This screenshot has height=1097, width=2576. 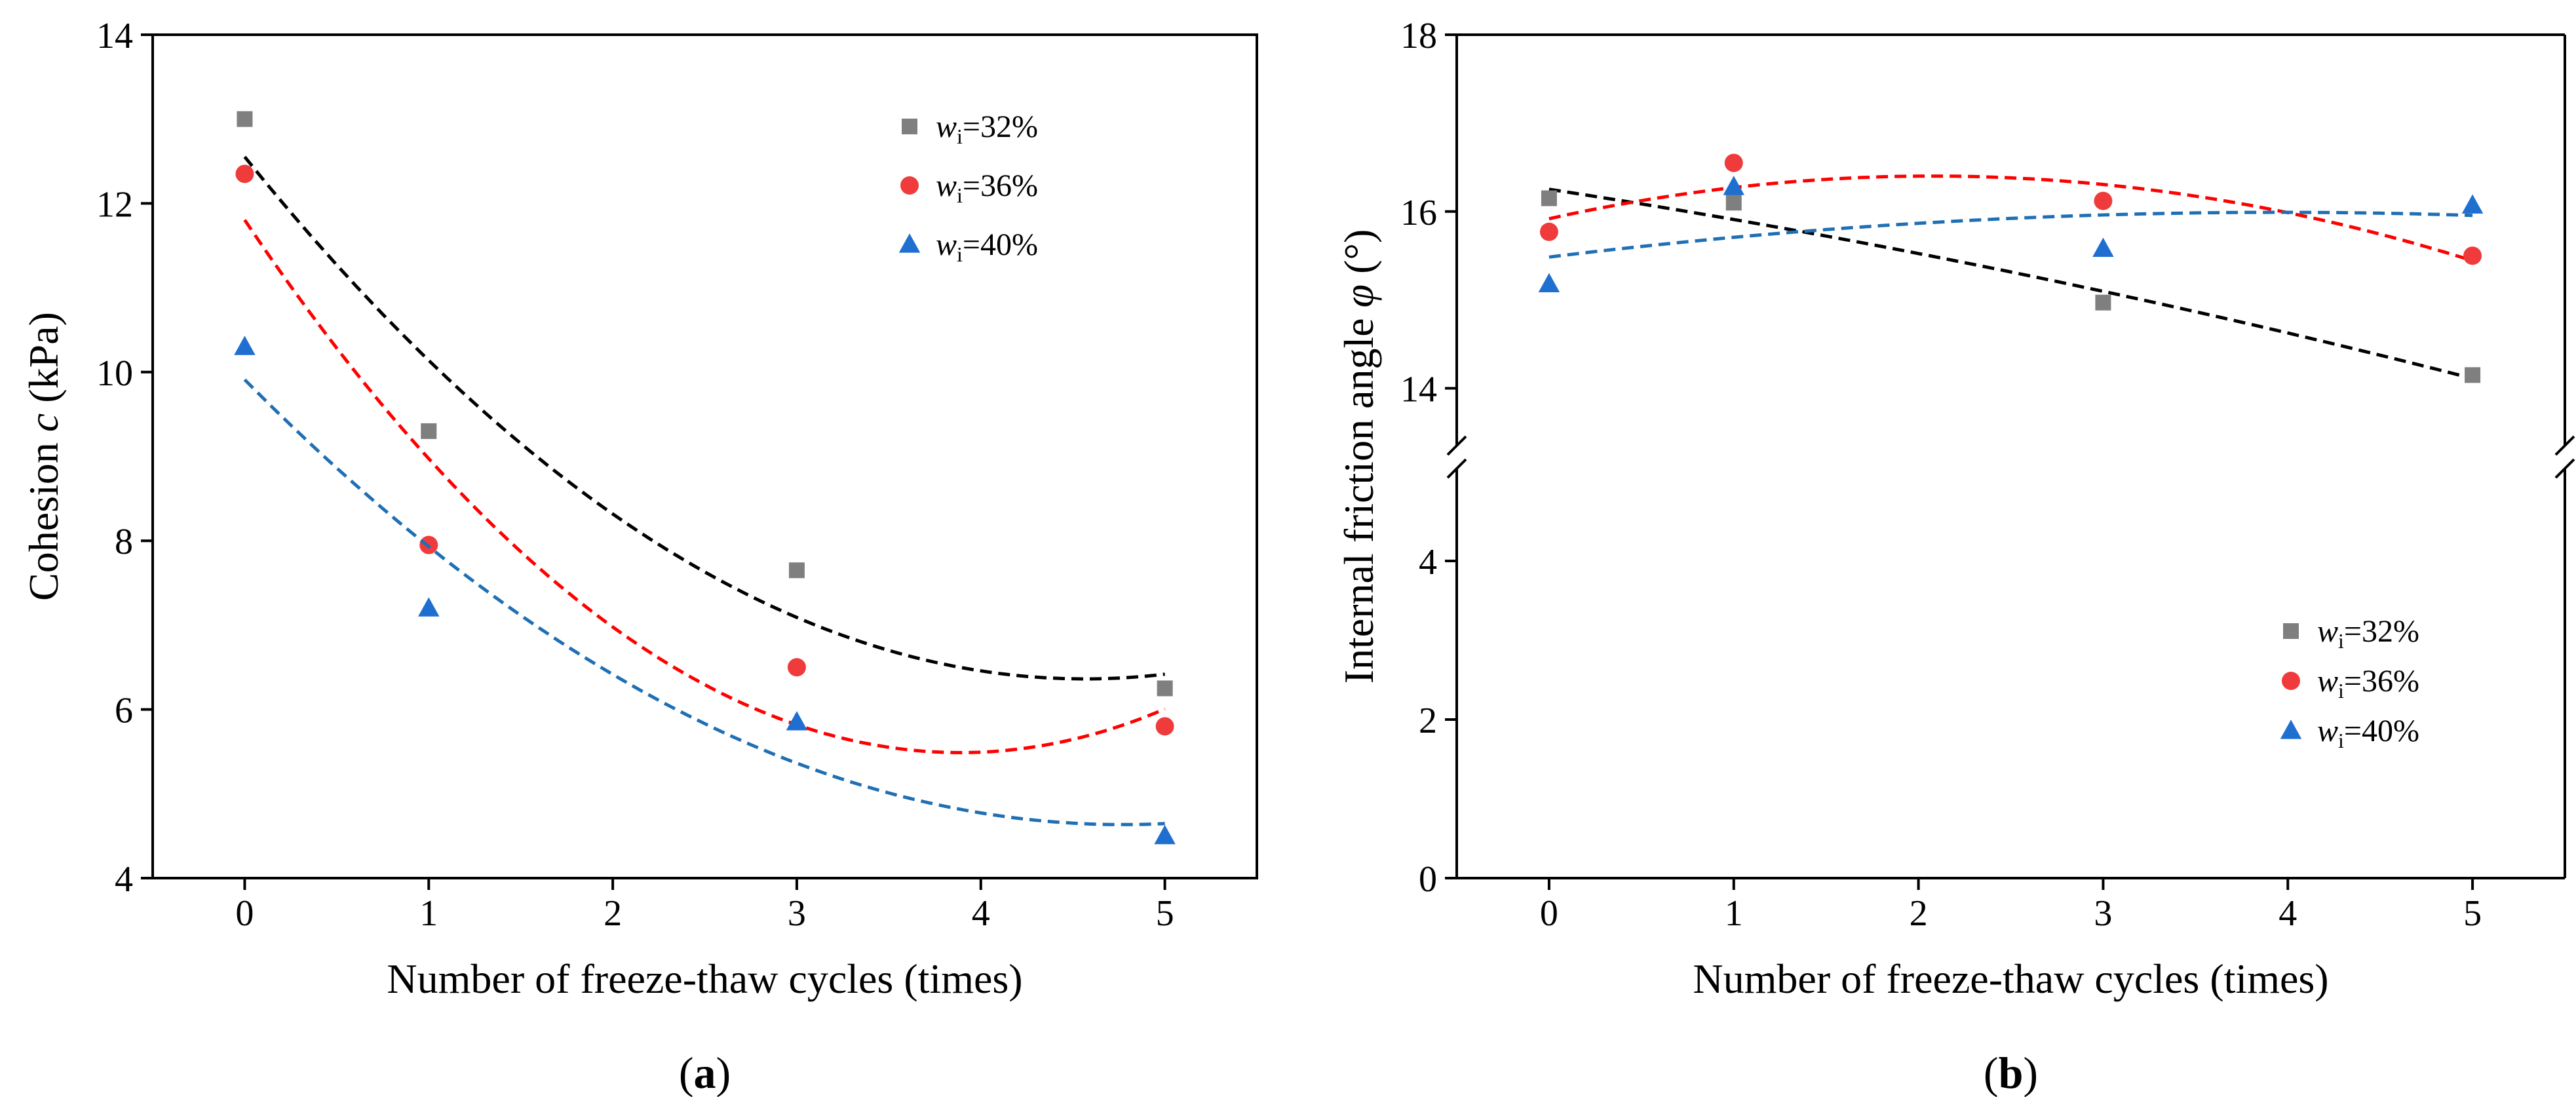 I want to click on panel-label: (a), so click(x=705, y=1072).